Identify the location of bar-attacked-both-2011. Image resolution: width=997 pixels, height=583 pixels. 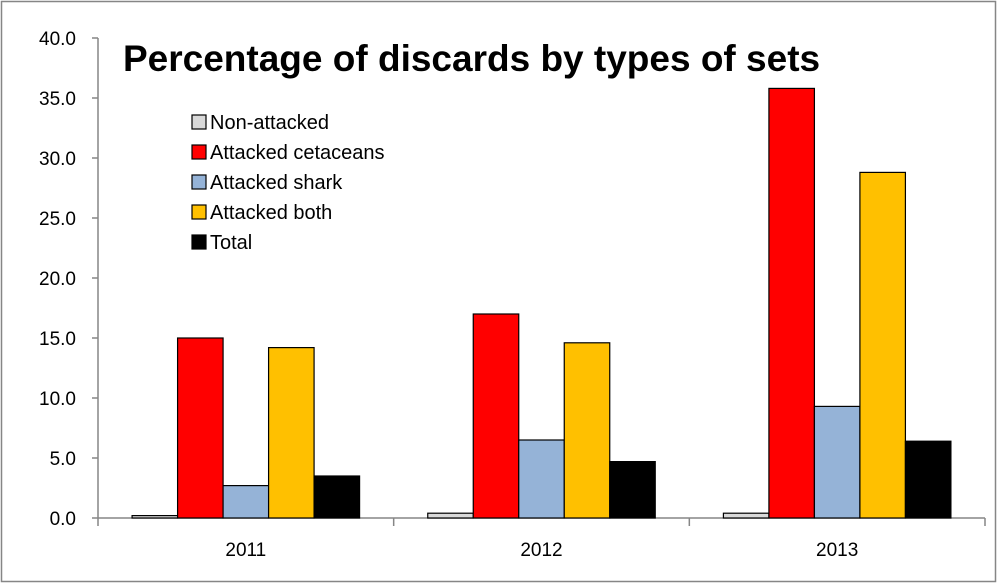
(291, 433).